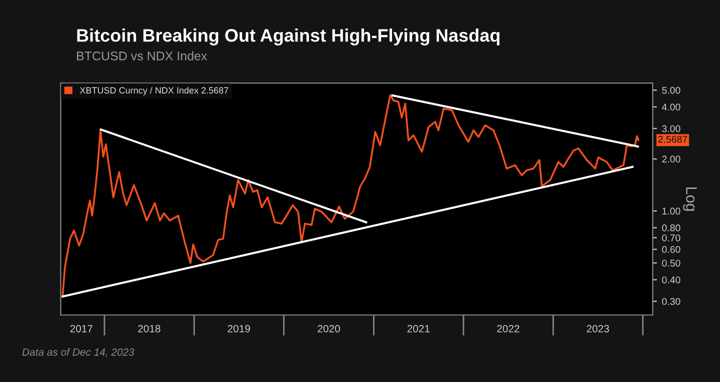  What do you see at coordinates (671, 301) in the screenshot?
I see `y-tick-label: 0.30` at bounding box center [671, 301].